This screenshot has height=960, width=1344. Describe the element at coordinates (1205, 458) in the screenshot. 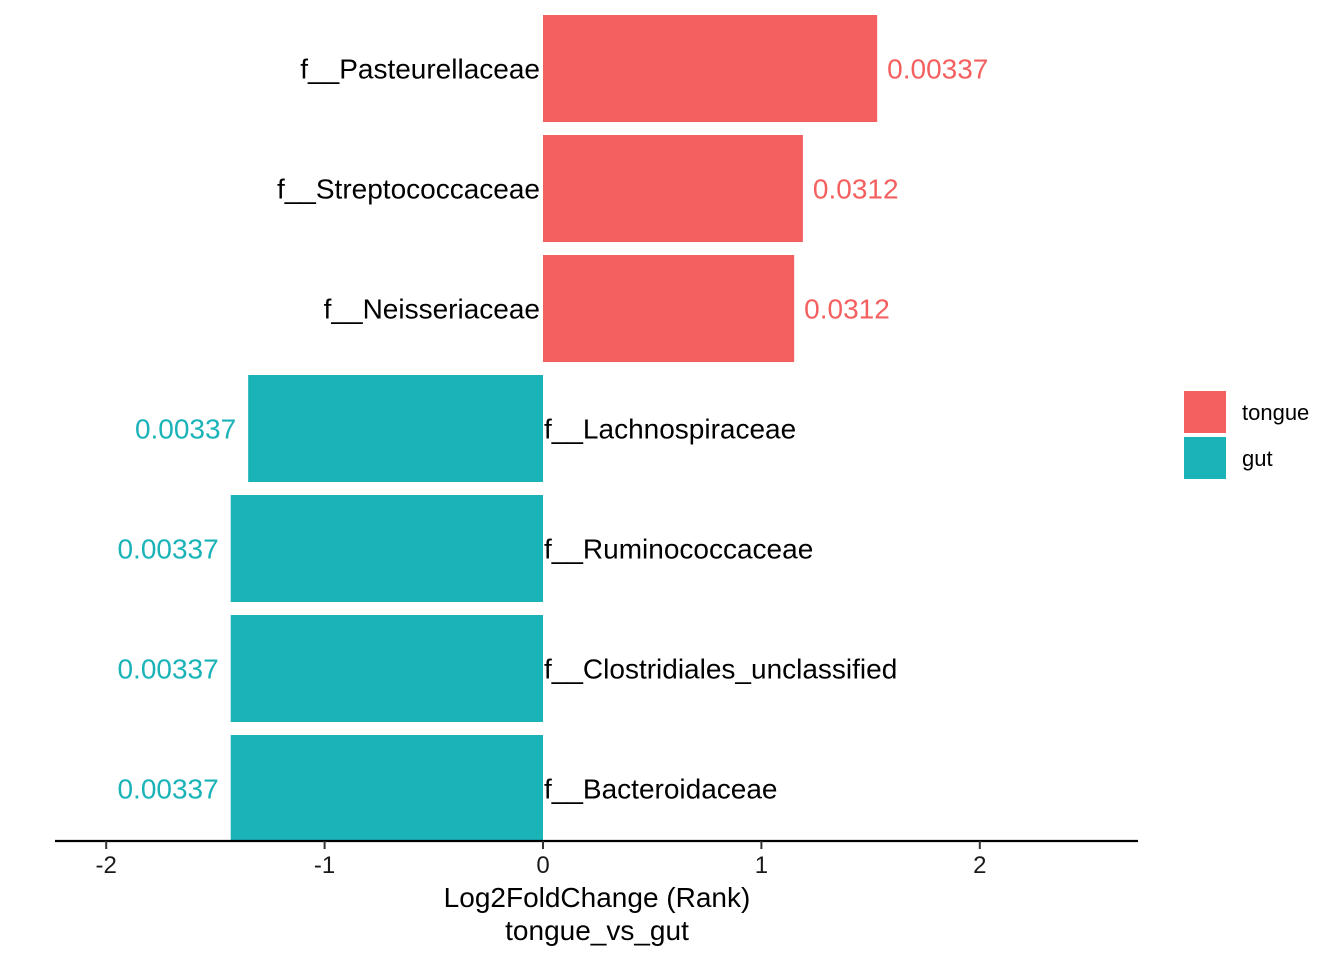

I see `legend-key-gut` at that location.